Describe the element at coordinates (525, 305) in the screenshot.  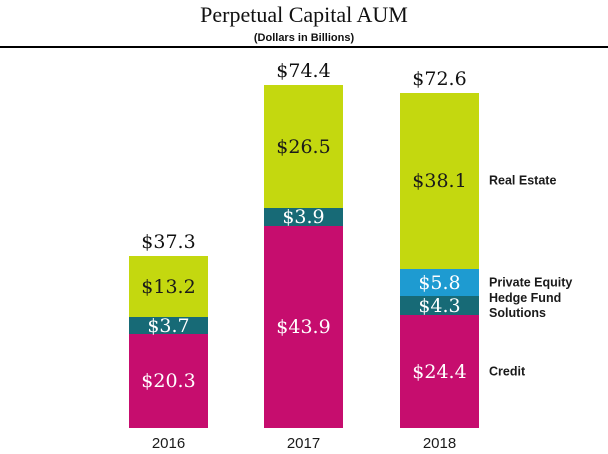
I see `legend-label-hedge-fund-solutions: Hedge Fund Solutions` at that location.